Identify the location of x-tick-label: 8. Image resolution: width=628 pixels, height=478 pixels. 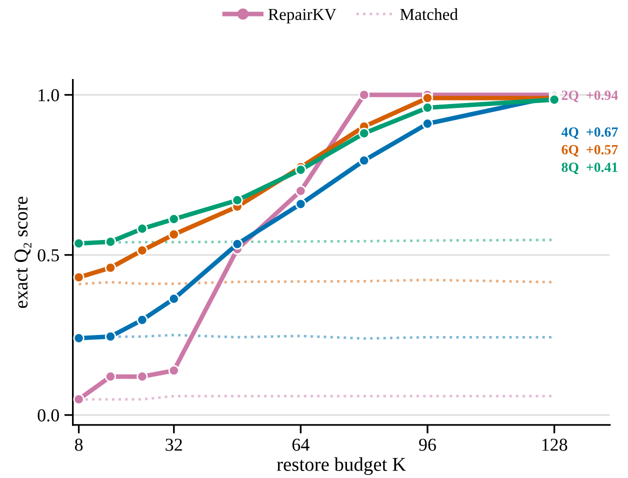
(78, 444).